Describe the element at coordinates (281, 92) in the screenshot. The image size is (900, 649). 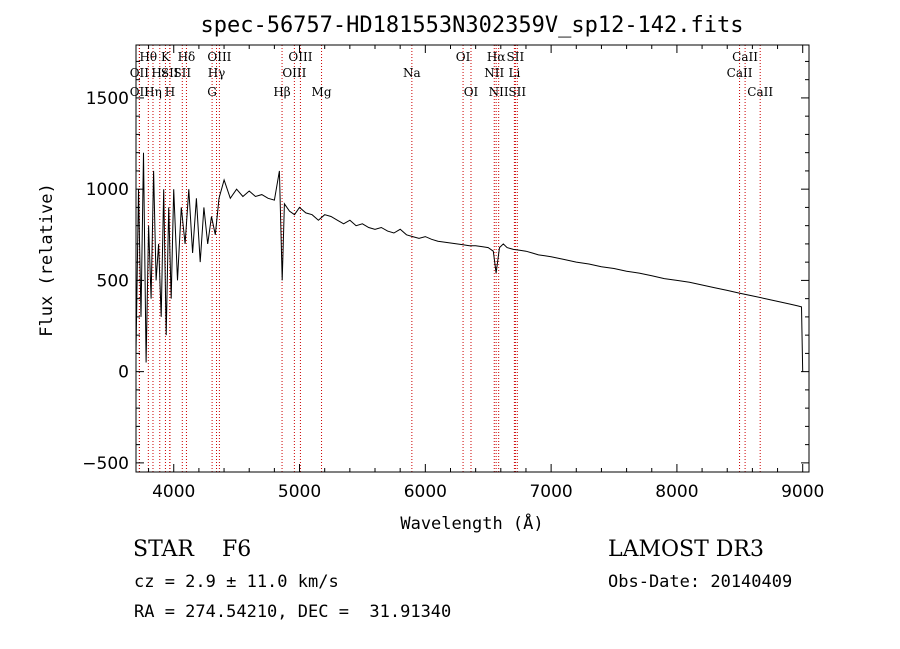
I see `line-label: Hβ` at that location.